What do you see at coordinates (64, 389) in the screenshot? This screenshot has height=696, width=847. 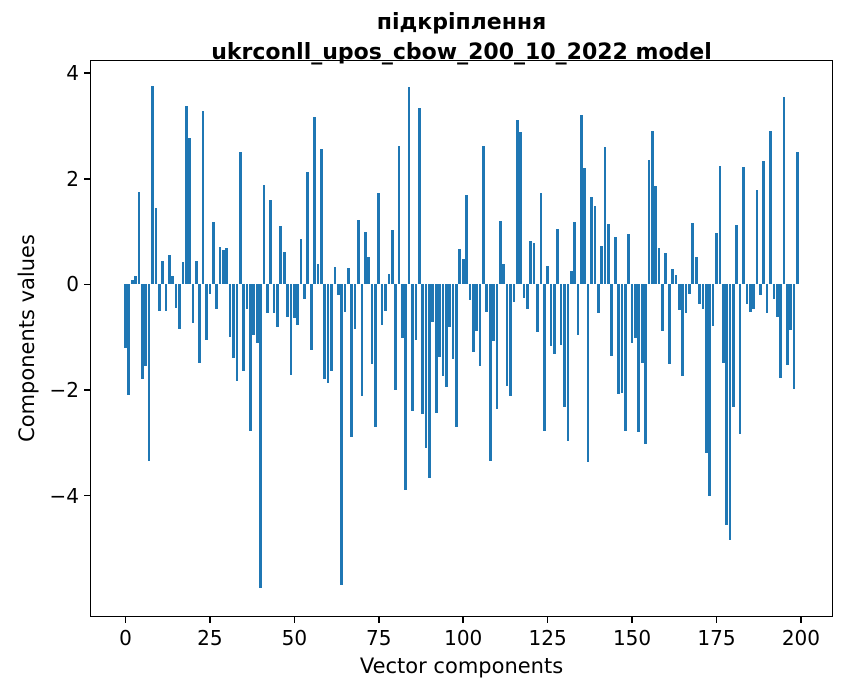 I see `y-tick-label: −2` at bounding box center [64, 389].